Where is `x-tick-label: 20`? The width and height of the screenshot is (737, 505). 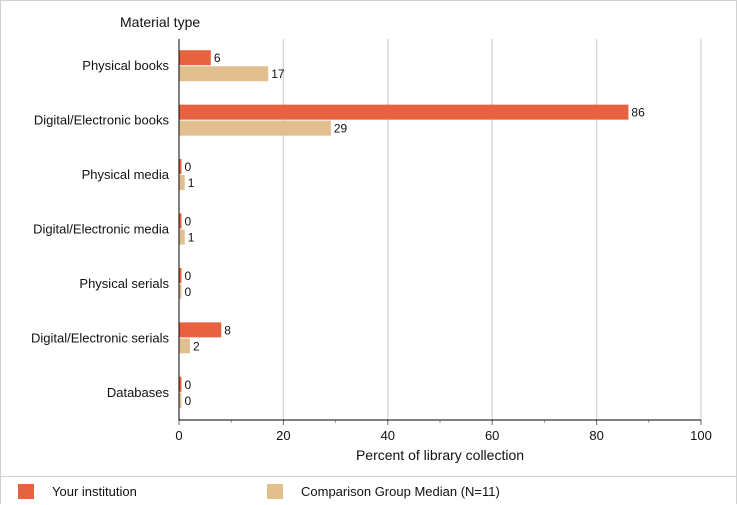
x-tick-label: 20 is located at coordinates (283, 435).